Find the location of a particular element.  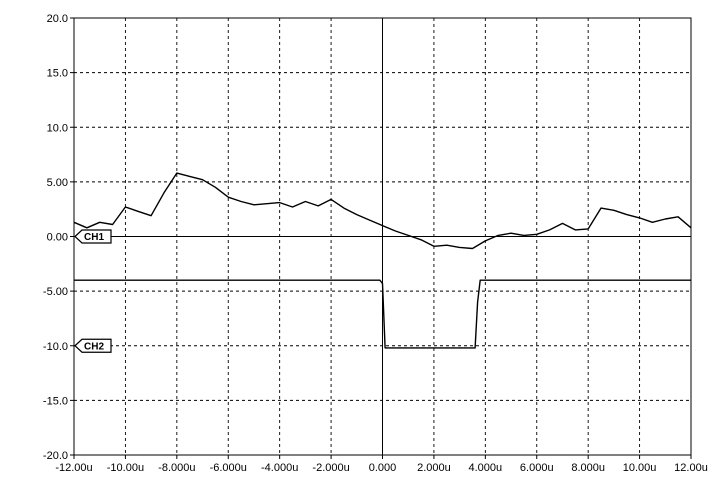

y-tick-label: 5.00 is located at coordinates (57, 183).